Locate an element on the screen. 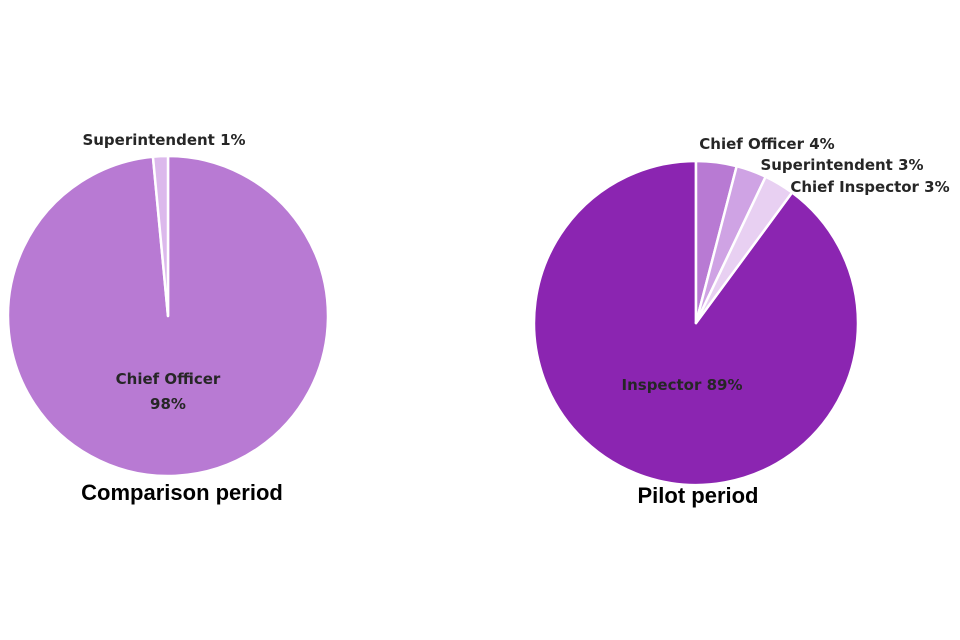 The image size is (960, 640). pie-slice-superintendent is located at coordinates (160, 236).